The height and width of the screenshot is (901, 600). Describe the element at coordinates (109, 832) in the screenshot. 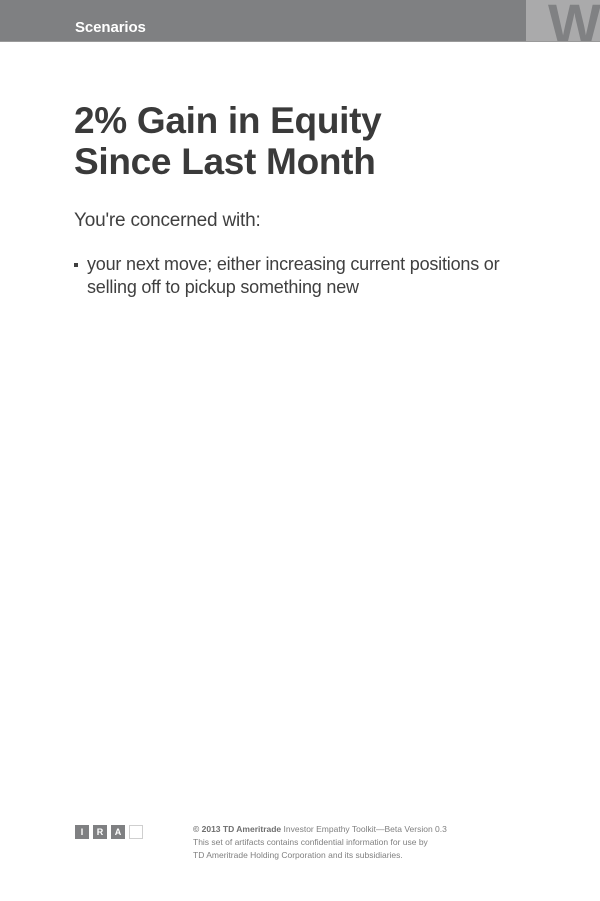

I see `ira-tag-row: I R A` at that location.